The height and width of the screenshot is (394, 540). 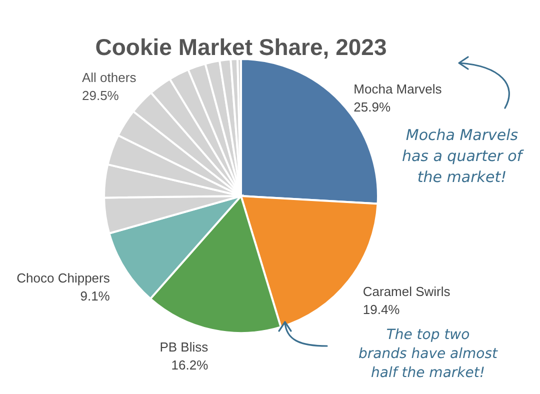 What do you see at coordinates (63, 278) in the screenshot?
I see `slice-label: Choco Chippers` at bounding box center [63, 278].